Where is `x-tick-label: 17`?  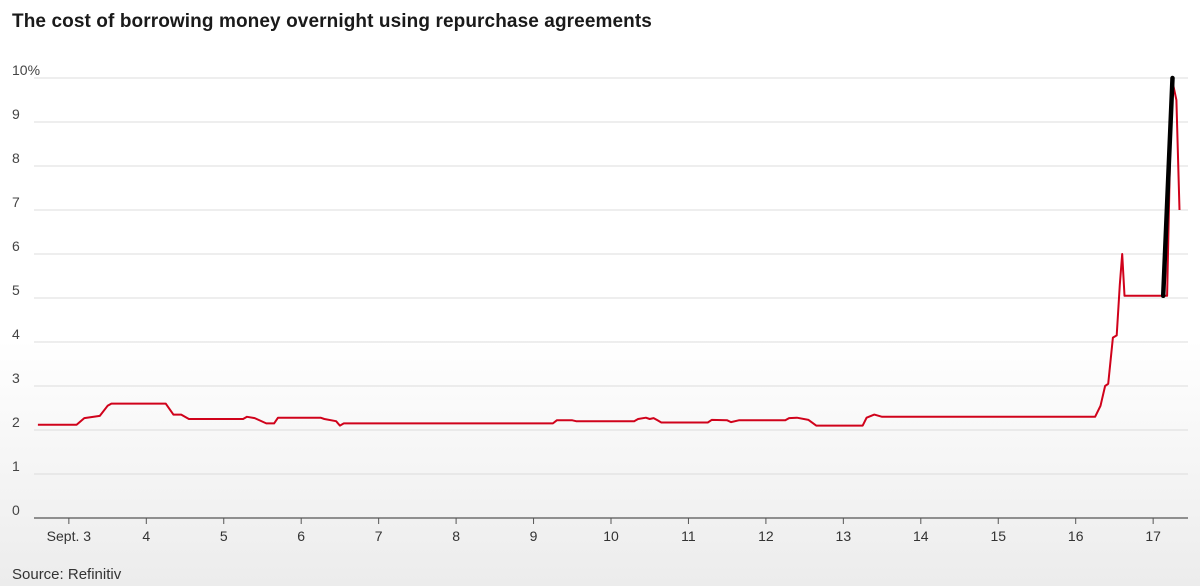
x-tick-label: 17 is located at coordinates (1153, 536).